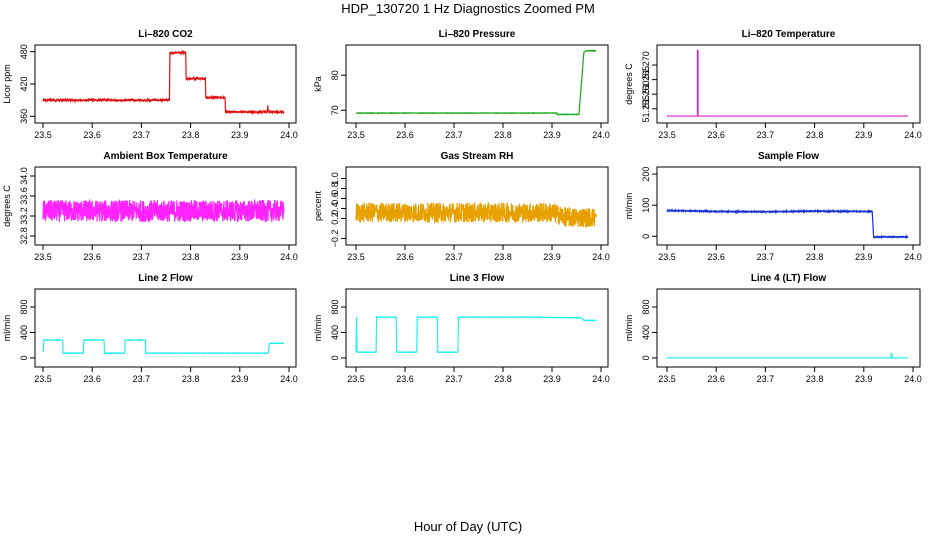 The width and height of the screenshot is (936, 540). What do you see at coordinates (468, 8) in the screenshot?
I see `figure-title: HDP_130720 1 Hz Diagnostics Zoomed PM` at bounding box center [468, 8].